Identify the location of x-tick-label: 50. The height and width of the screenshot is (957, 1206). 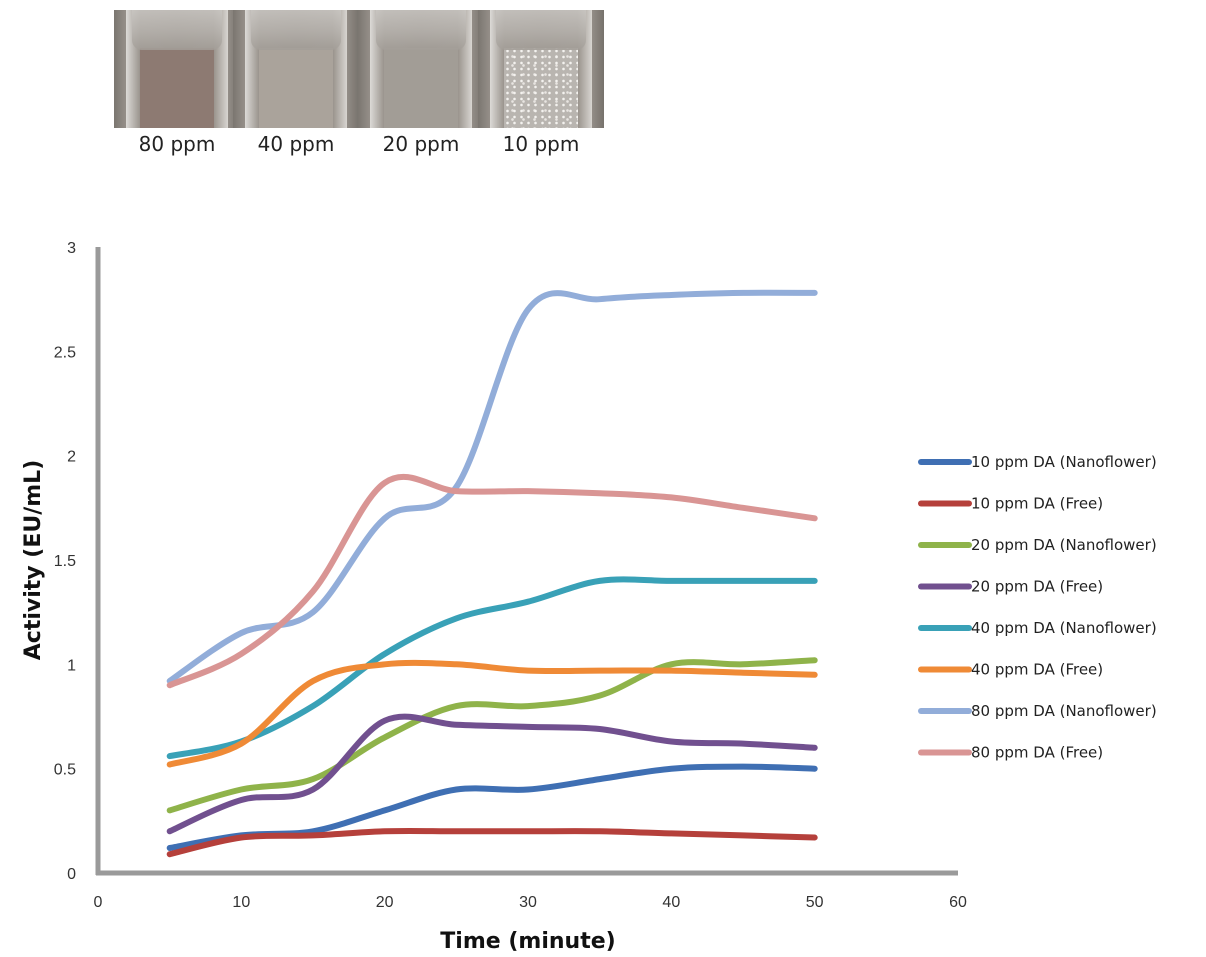
(815, 902).